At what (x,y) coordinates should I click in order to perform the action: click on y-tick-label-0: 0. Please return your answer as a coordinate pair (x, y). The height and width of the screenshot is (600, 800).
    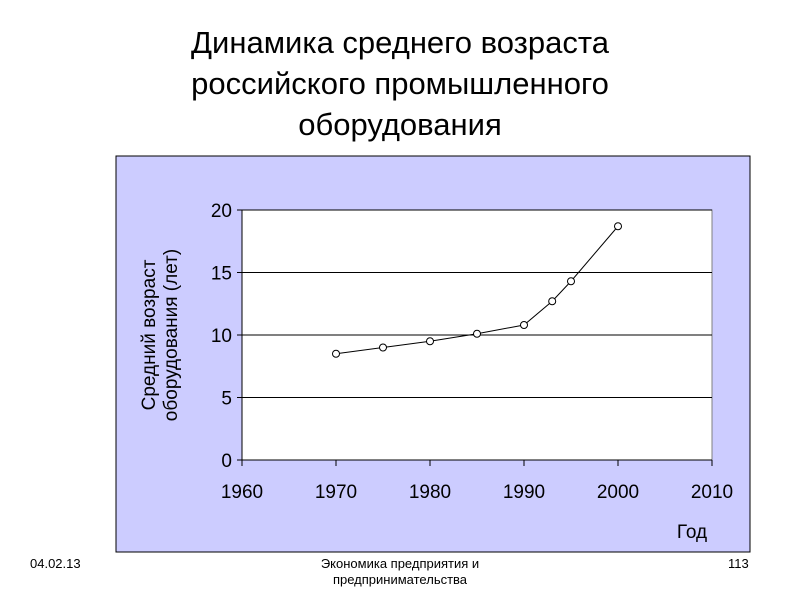
    Looking at the image, I should click on (226, 461).